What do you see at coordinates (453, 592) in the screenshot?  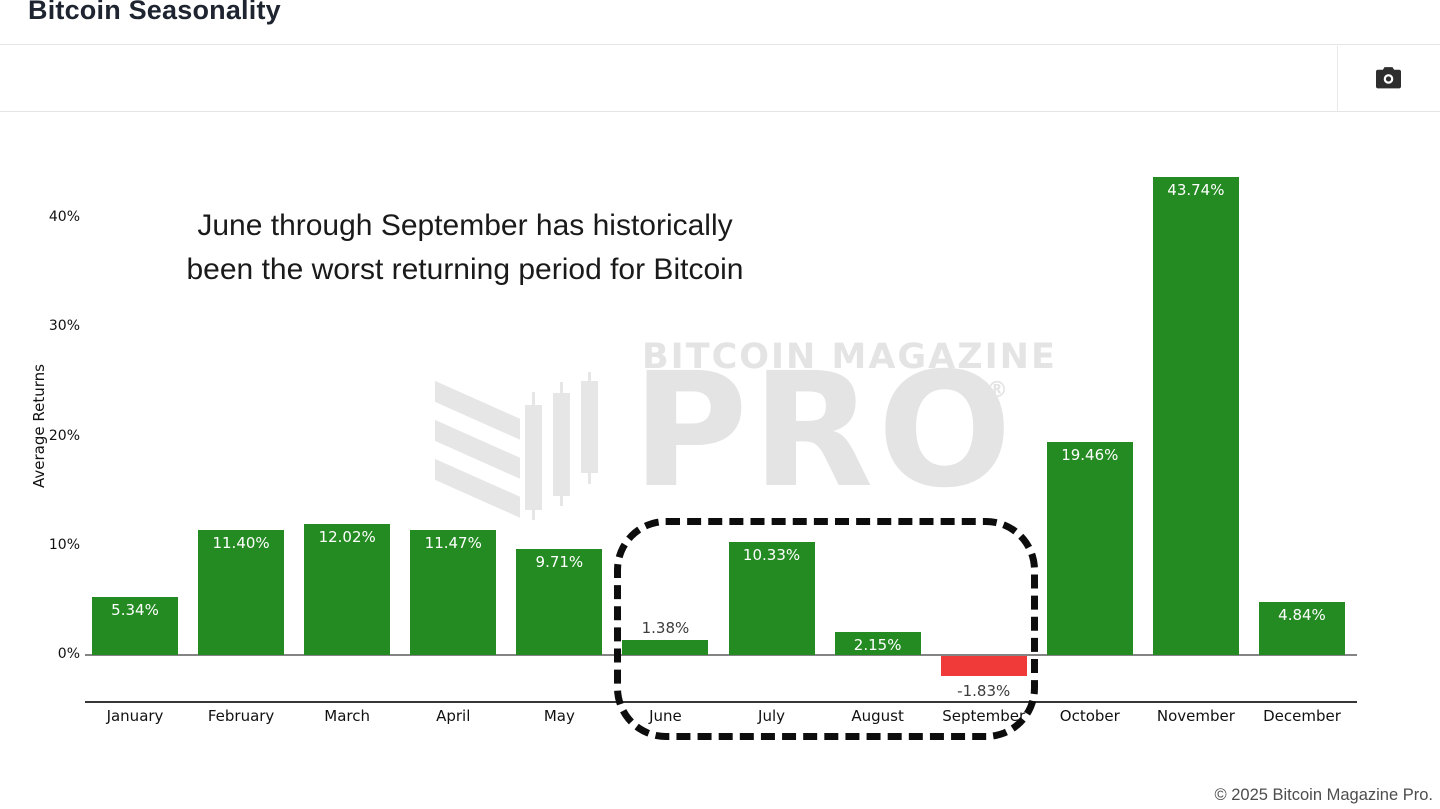 I see `bar-april` at bounding box center [453, 592].